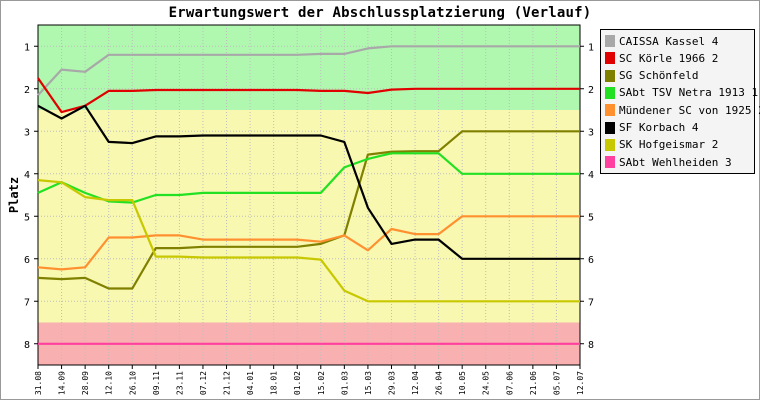  I want to click on x-tick-label: 04.01, so click(250, 383).